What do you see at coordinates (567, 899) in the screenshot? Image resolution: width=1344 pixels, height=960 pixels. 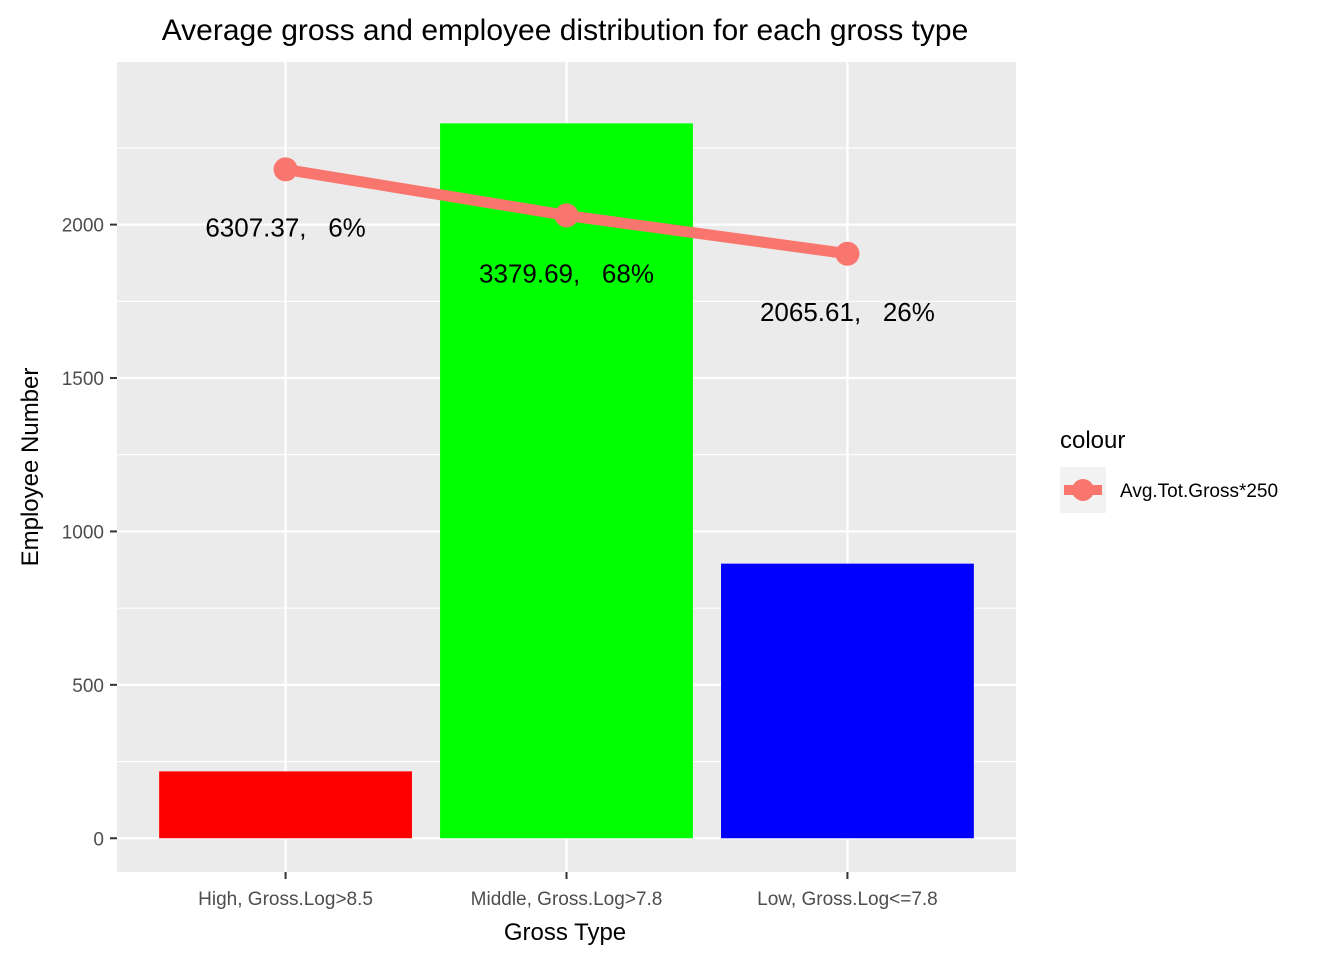 I see `x-tick-label: Middle, Gross.Log>7.8` at bounding box center [567, 899].